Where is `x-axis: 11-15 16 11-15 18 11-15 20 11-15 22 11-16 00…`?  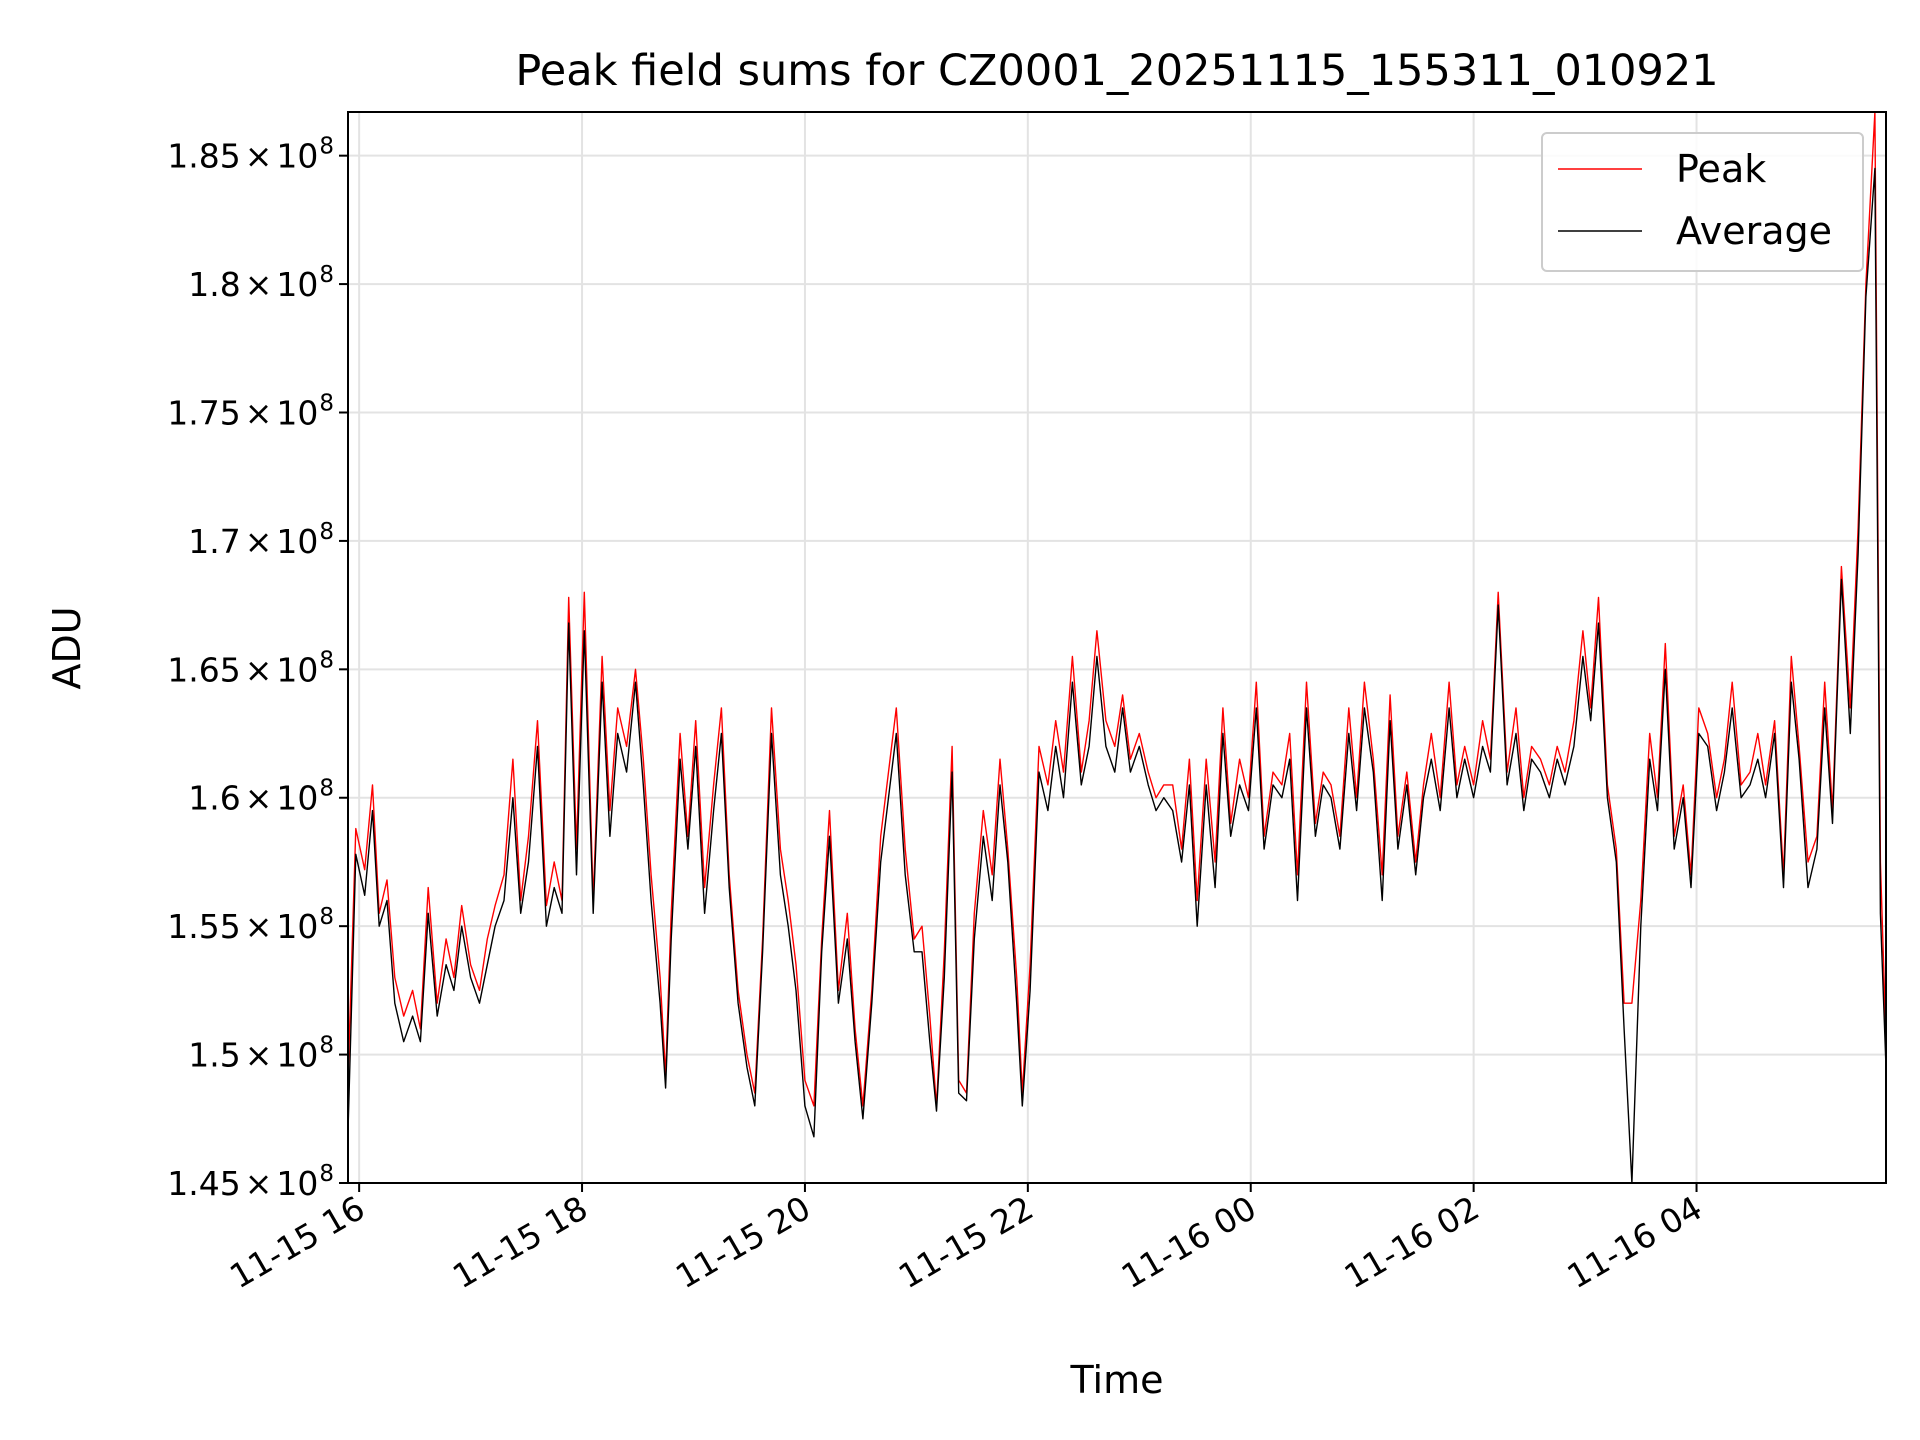 x-axis: 11-15 16 11-15 18 11-15 20 11-15 22 11-16 00… is located at coordinates (966, 1239).